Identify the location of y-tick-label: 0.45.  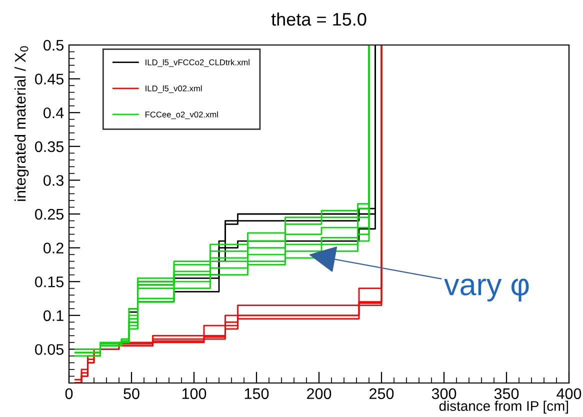
(49, 79).